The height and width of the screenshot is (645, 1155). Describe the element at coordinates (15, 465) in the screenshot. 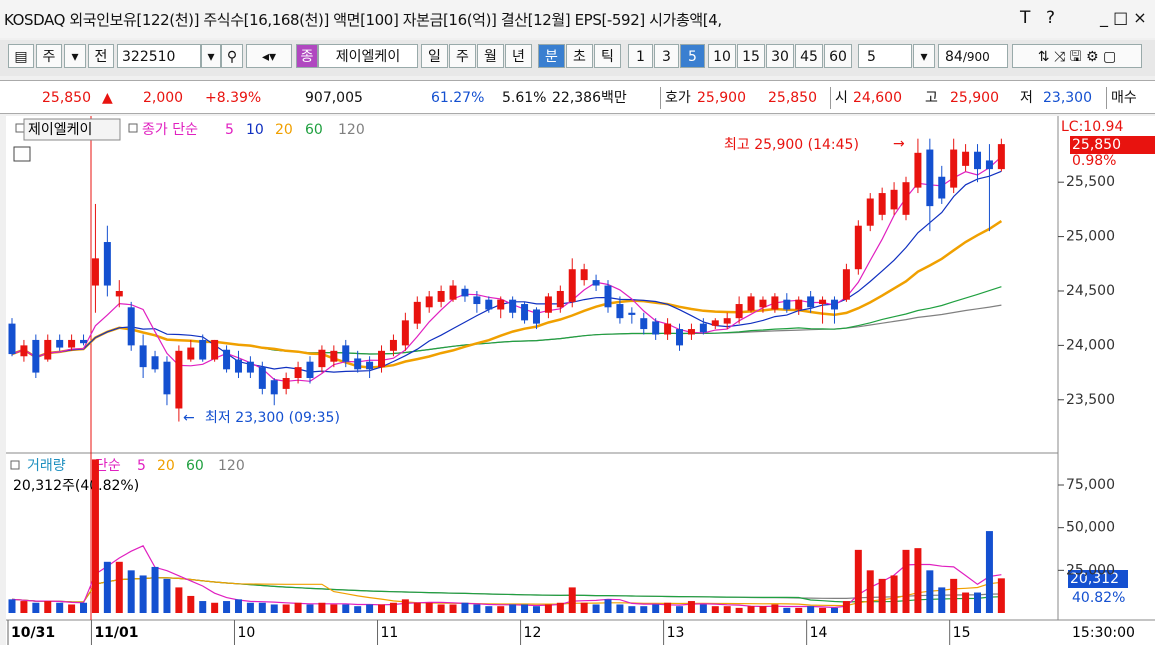

I see `legend-icon` at that location.